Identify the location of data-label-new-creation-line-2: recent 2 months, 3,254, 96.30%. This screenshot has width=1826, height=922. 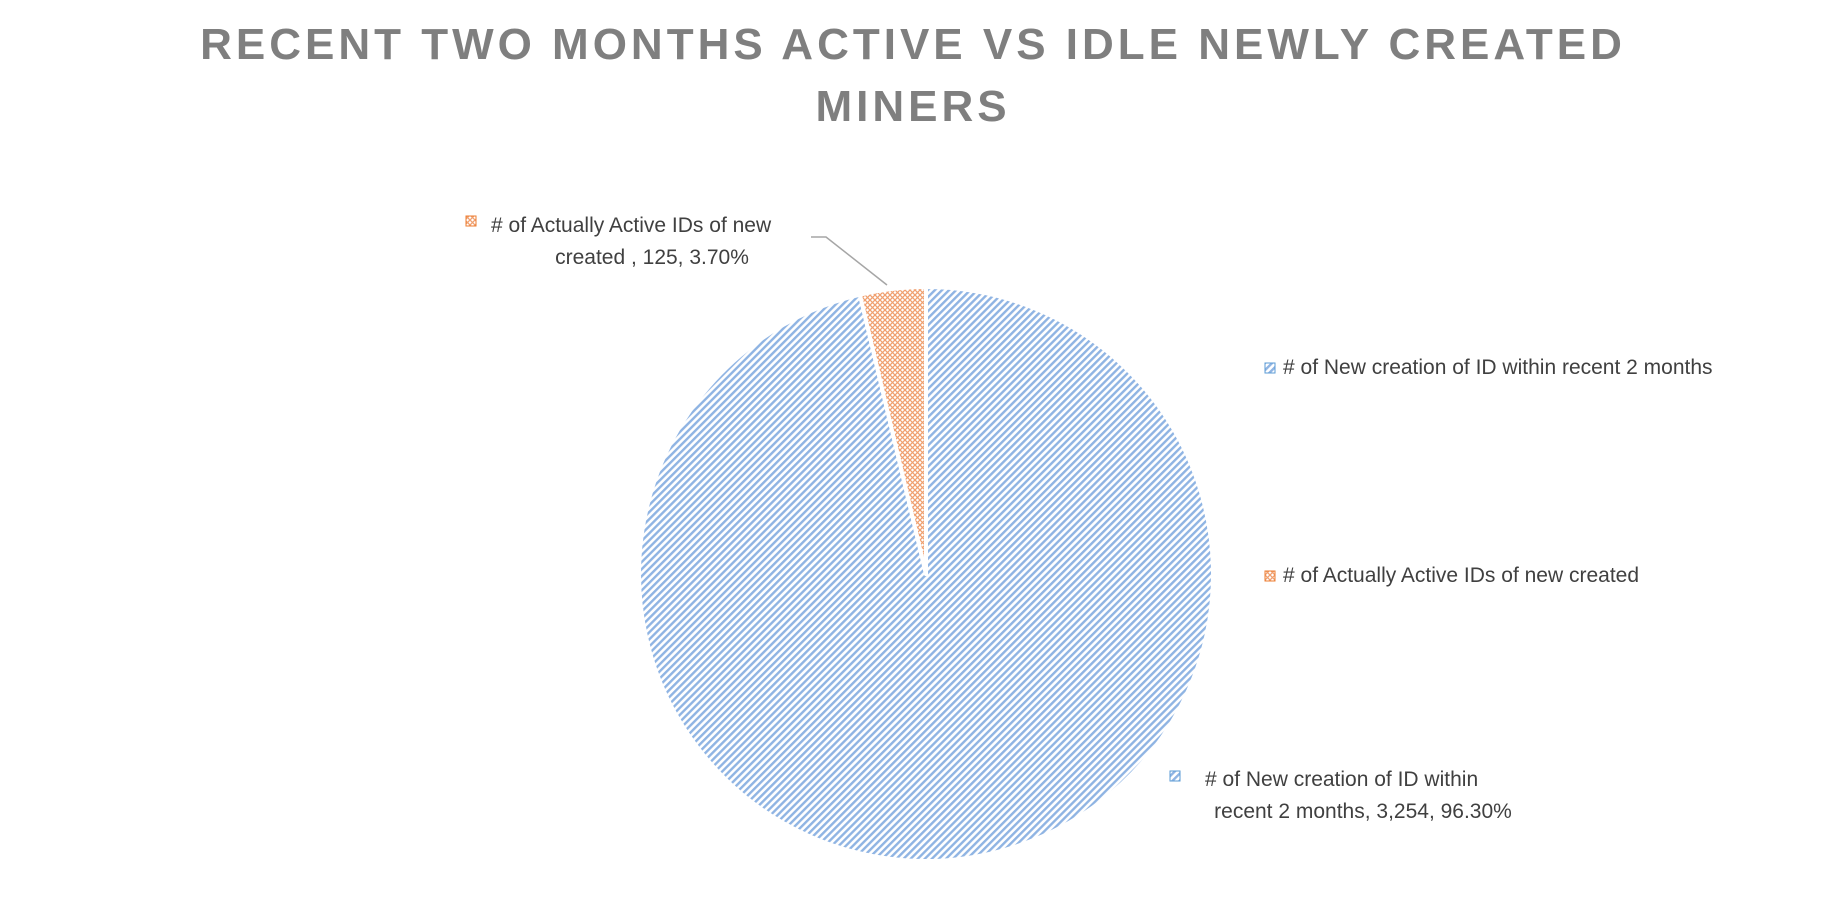
(1363, 811).